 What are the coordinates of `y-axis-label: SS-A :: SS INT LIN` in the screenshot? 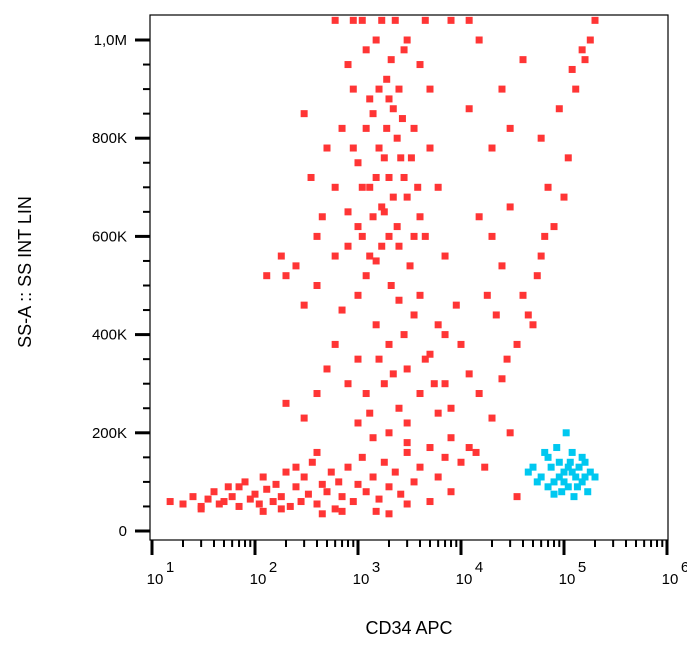 It's located at (25, 272).